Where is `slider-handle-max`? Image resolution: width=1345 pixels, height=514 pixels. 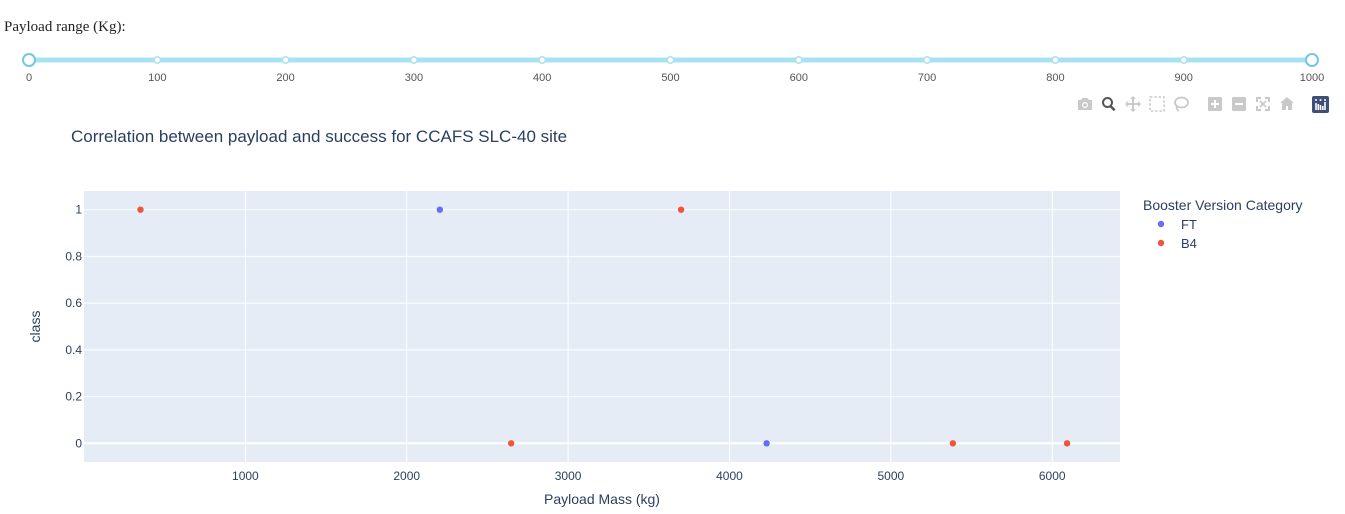
slider-handle-max is located at coordinates (1312, 60).